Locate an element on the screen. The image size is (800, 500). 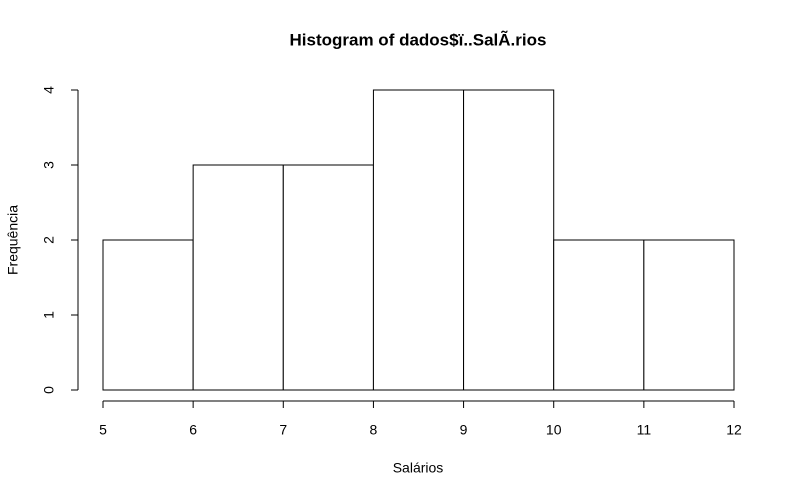
y-tick-label: 0 is located at coordinates (49, 390).